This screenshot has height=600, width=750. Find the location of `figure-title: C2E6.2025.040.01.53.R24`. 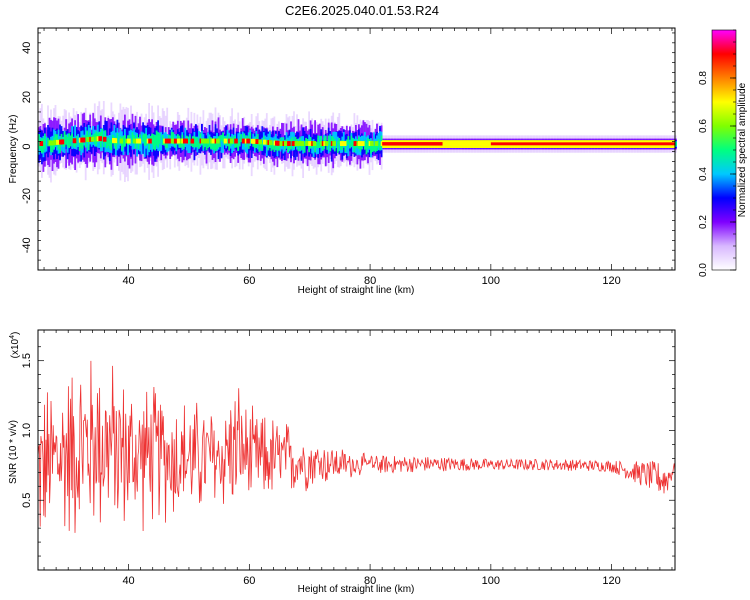

figure-title: C2E6.2025.040.01.53.R24 is located at coordinates (362, 10).